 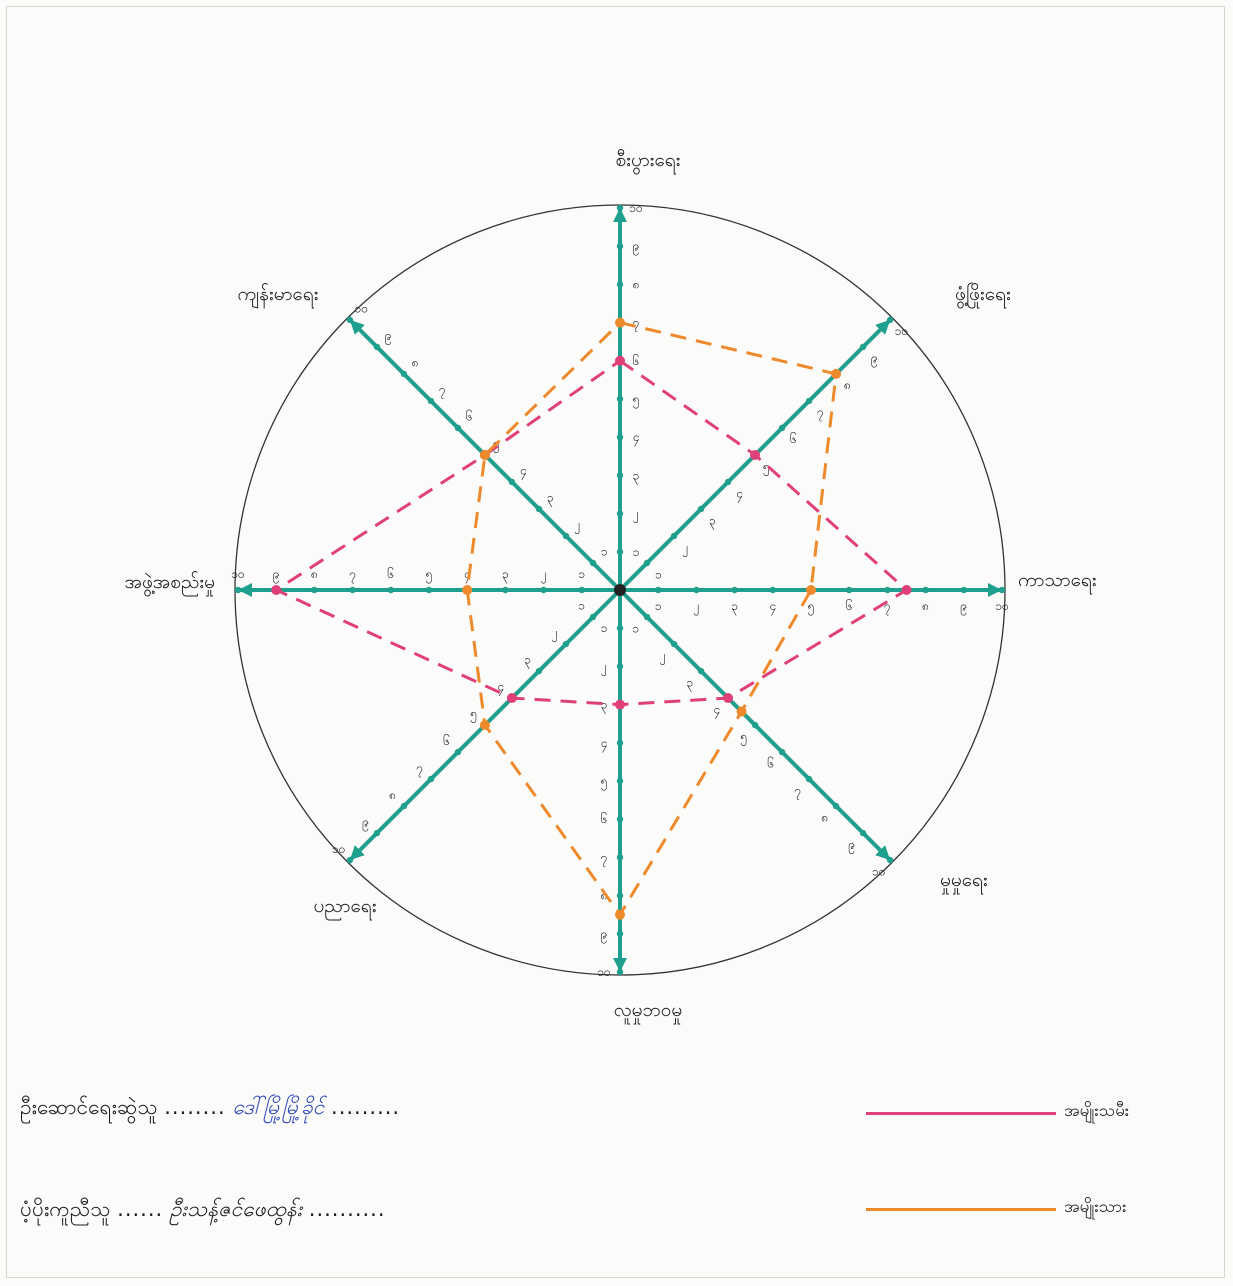 What do you see at coordinates (550, 499) in the screenshot?
I see `tick-label-7-3: ၃` at bounding box center [550, 499].